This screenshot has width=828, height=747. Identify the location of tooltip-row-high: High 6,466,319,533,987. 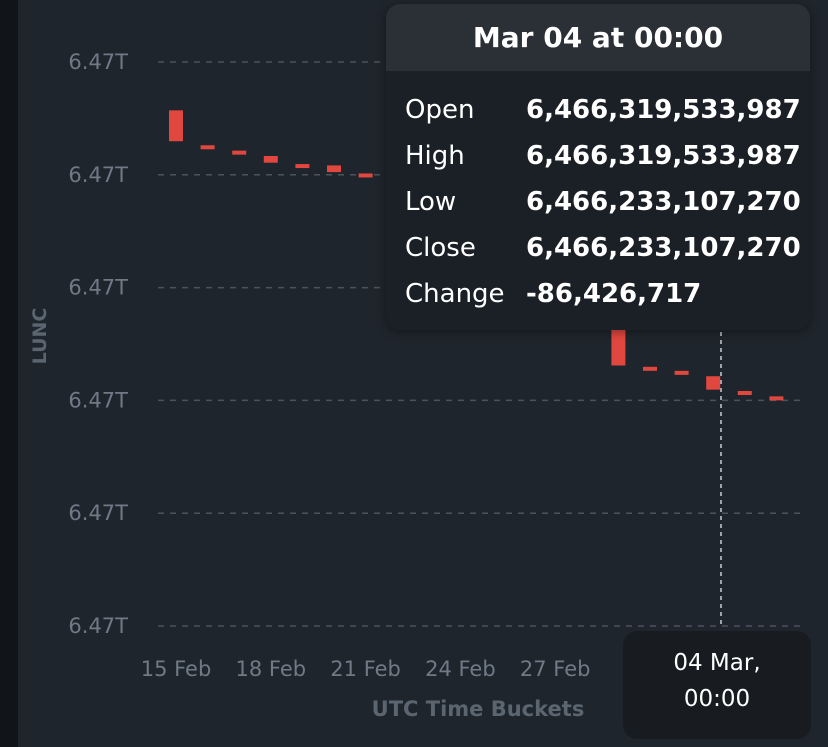
(605, 161).